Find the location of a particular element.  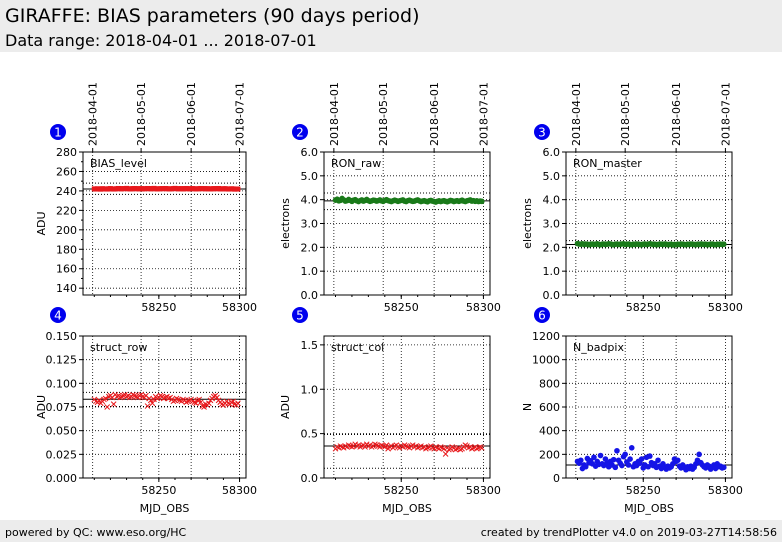

panel-parameter-label: RON_raw is located at coordinates (356, 163).